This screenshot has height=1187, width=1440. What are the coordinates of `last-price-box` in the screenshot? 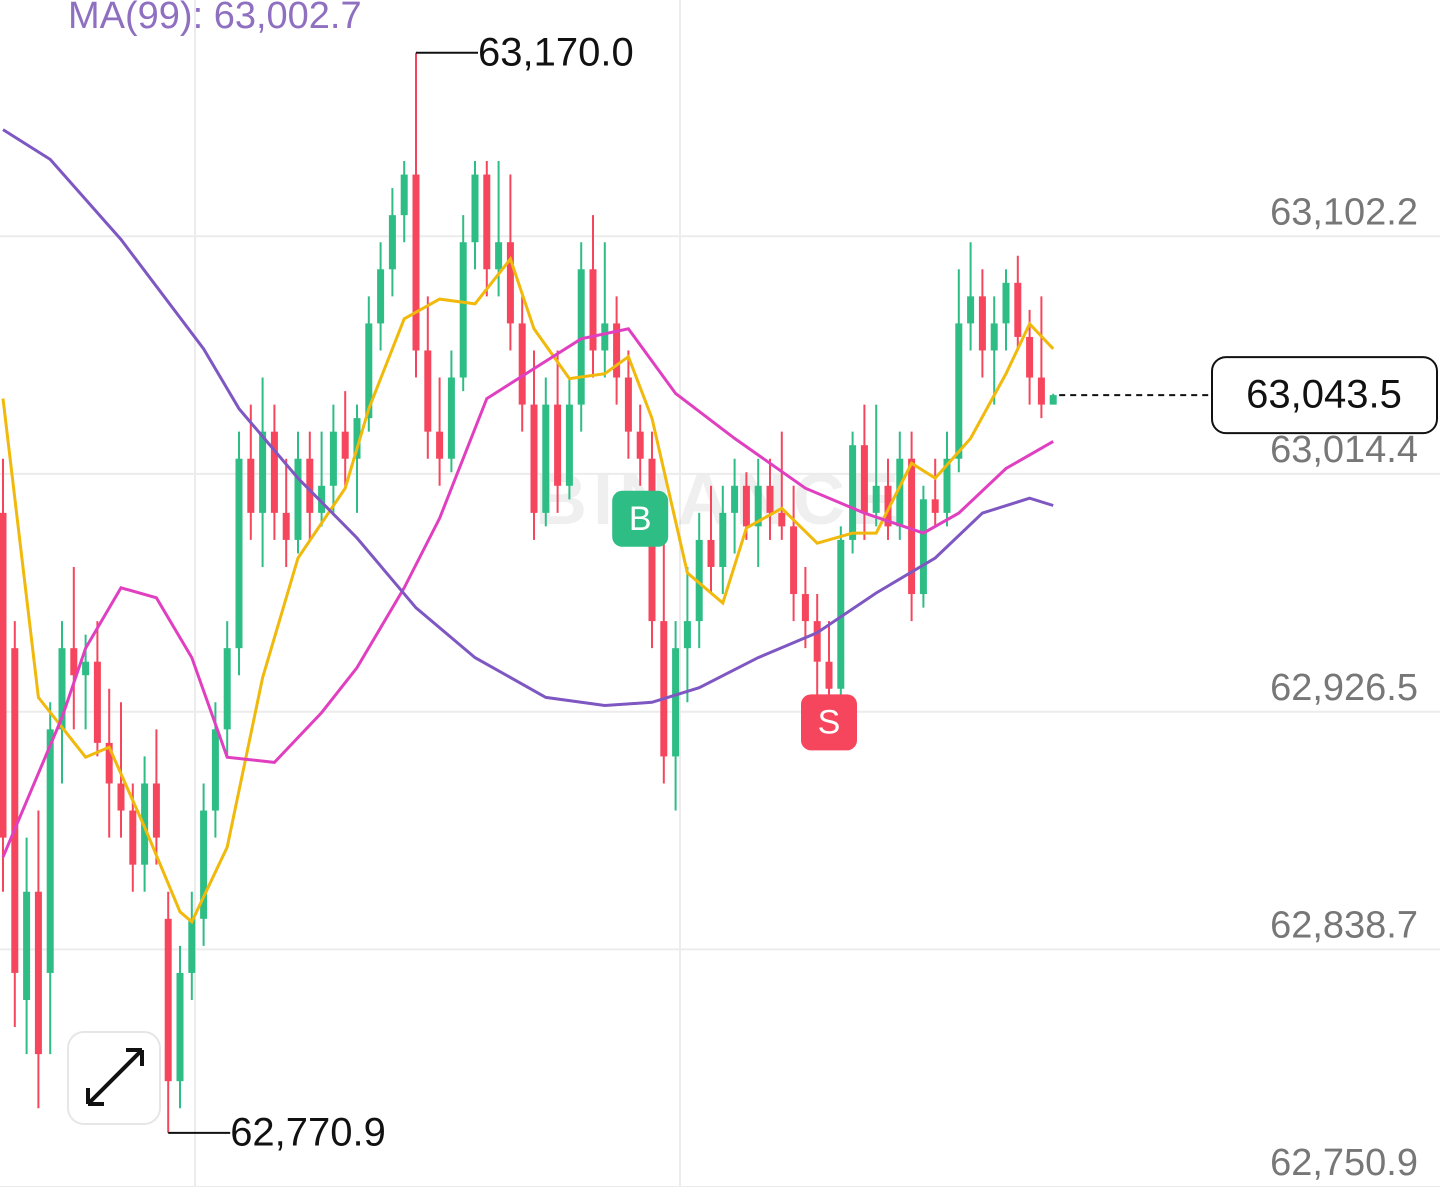 It's located at (1324, 395).